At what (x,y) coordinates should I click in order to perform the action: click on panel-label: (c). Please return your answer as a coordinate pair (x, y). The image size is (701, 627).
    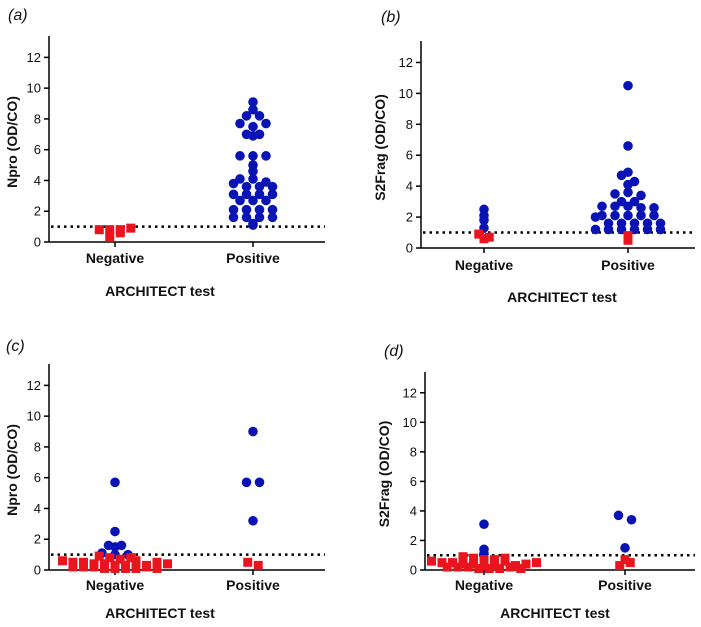
    Looking at the image, I should click on (15, 346).